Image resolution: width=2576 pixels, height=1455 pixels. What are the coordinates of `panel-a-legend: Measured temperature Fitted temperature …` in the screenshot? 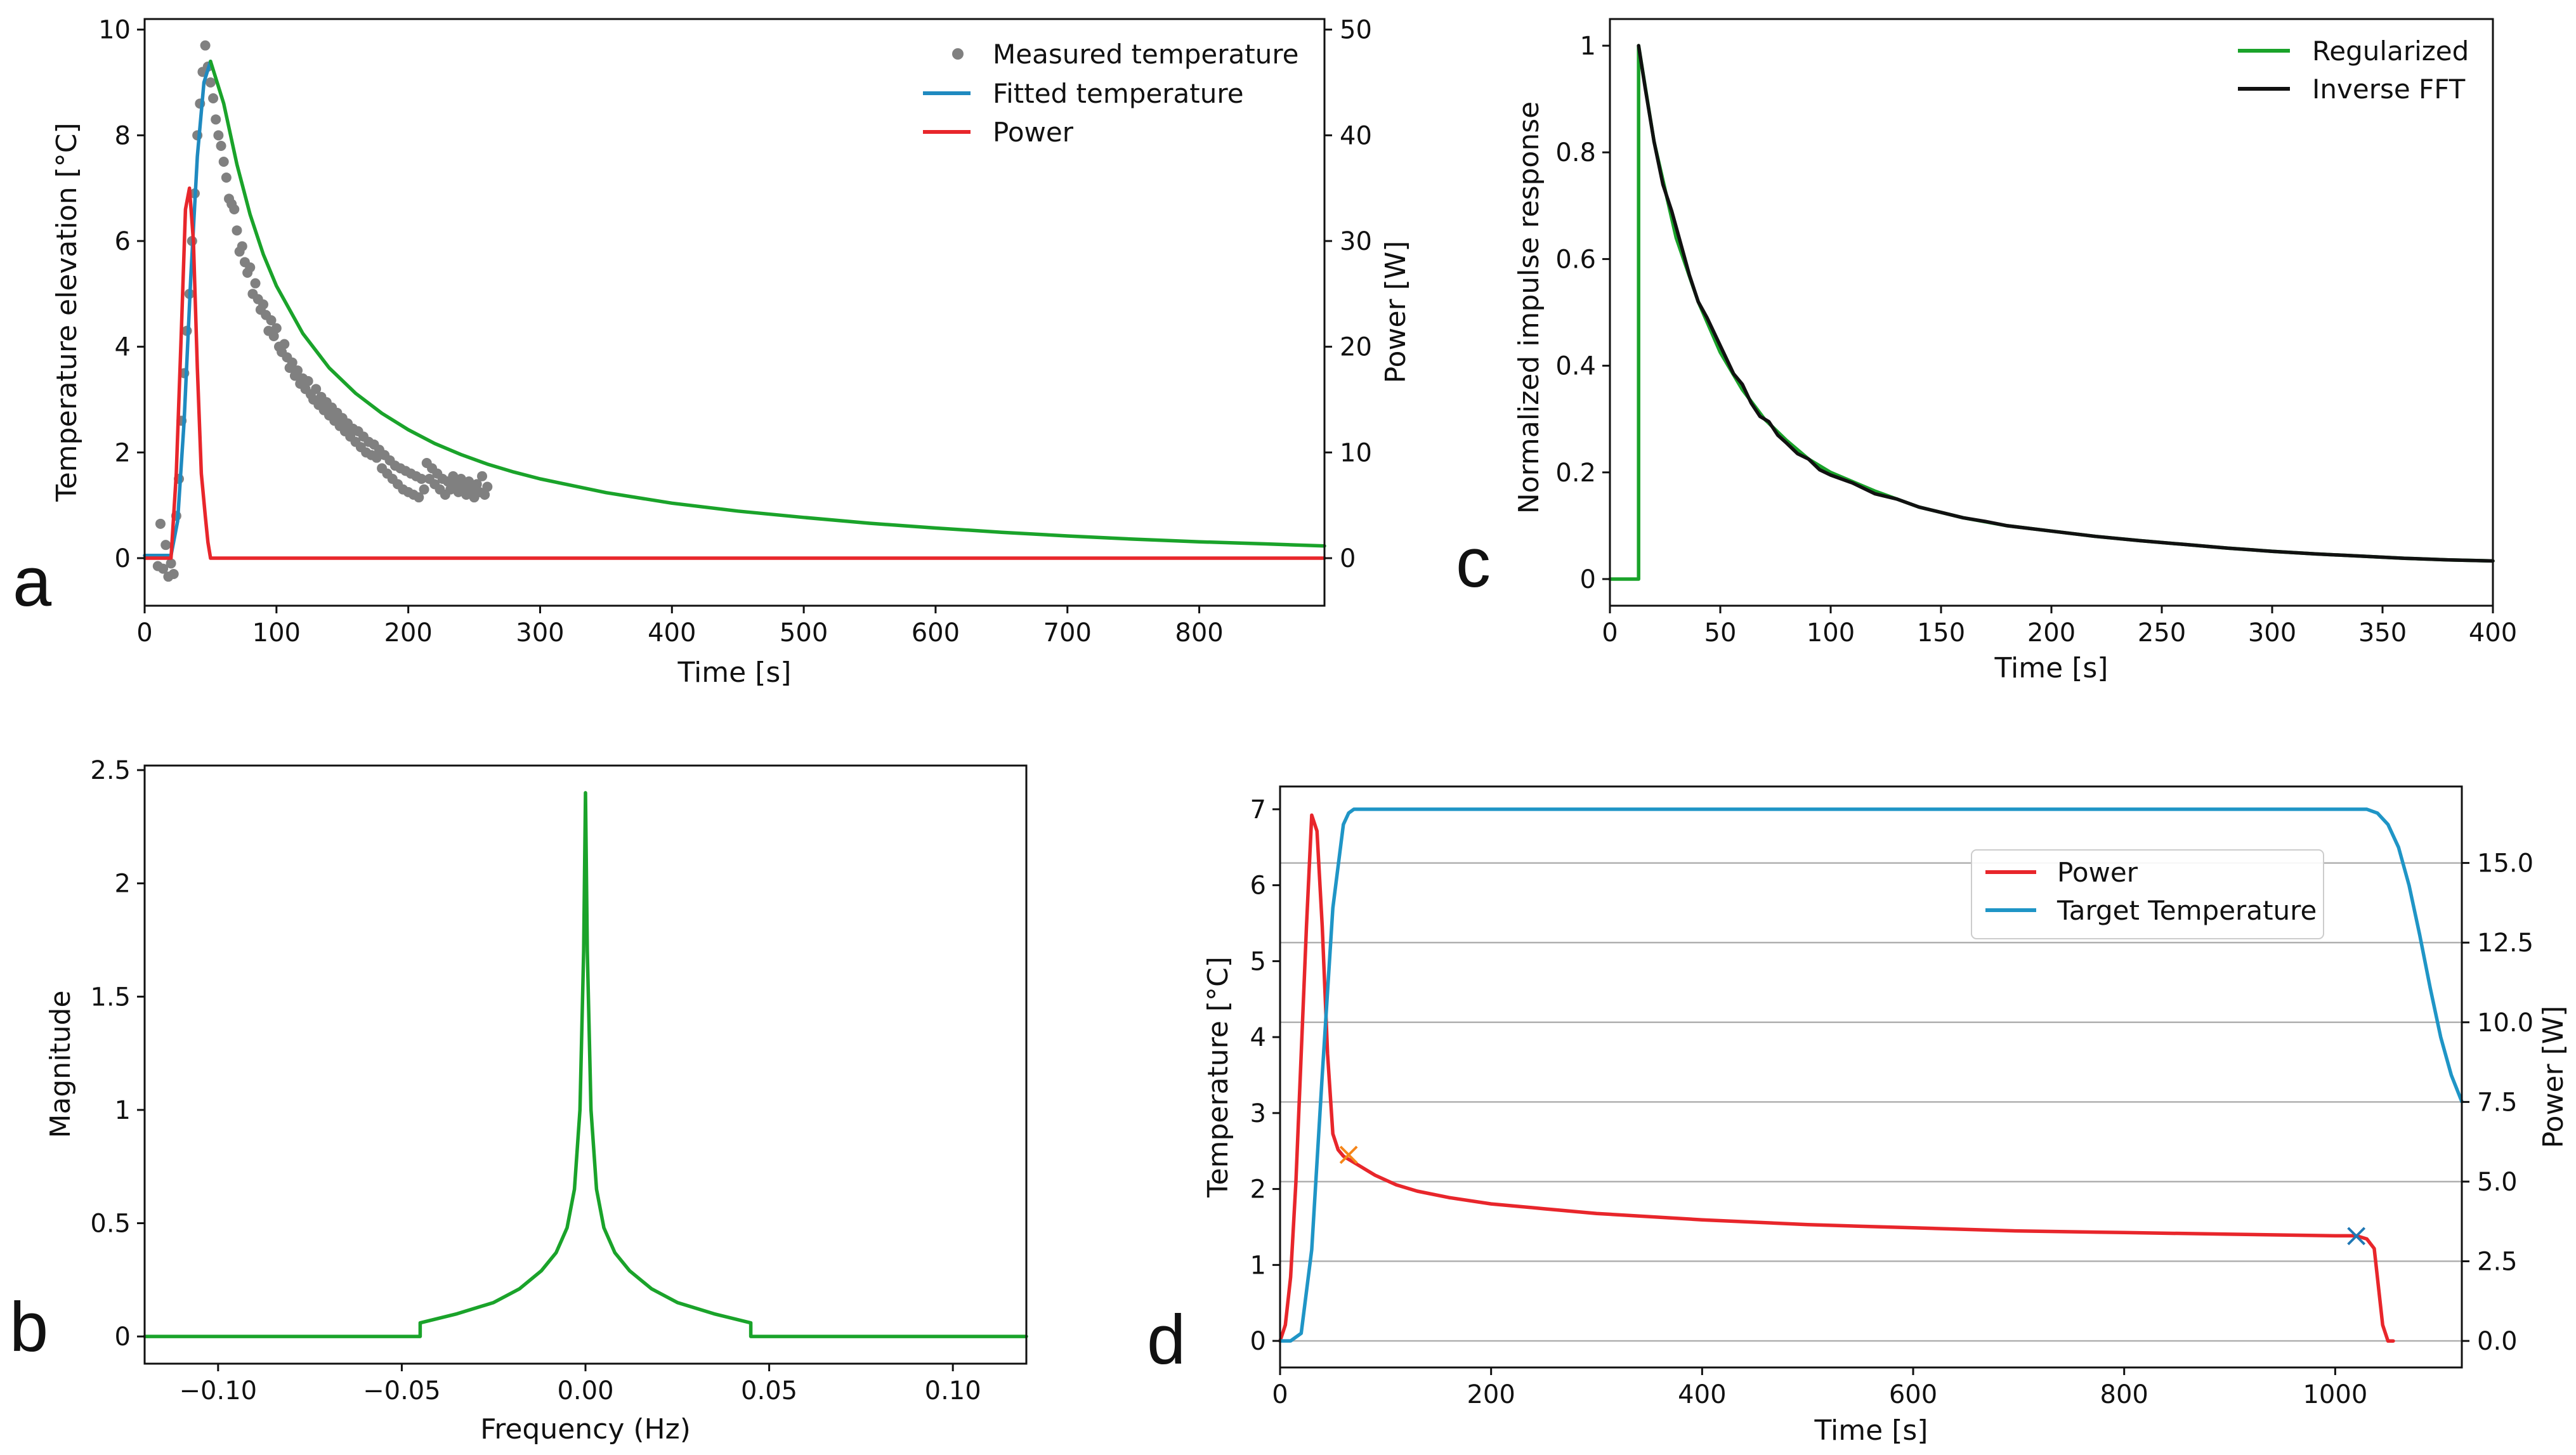 It's located at (1111, 93).